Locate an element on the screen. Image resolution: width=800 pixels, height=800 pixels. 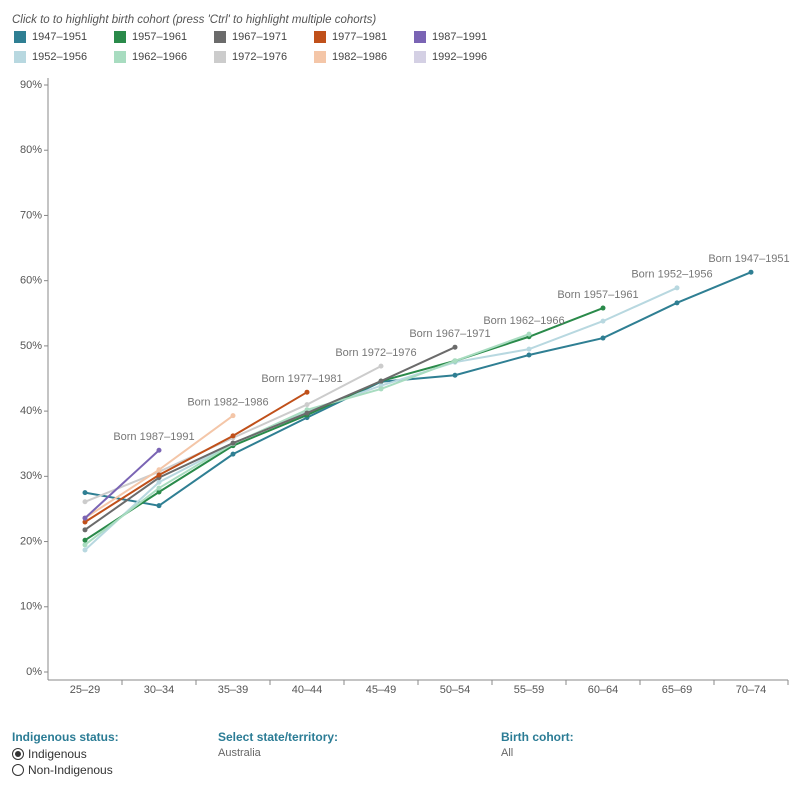
legend-label: 1977–1981 is located at coordinates (359, 37).